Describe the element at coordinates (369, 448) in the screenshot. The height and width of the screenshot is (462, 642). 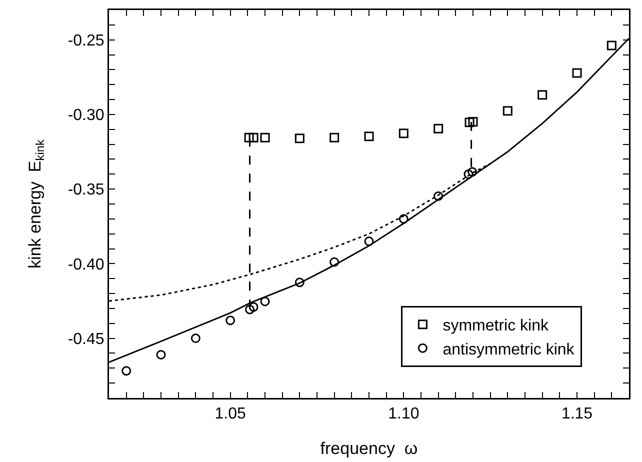
I see `x-axis-title: frequency ω` at that location.